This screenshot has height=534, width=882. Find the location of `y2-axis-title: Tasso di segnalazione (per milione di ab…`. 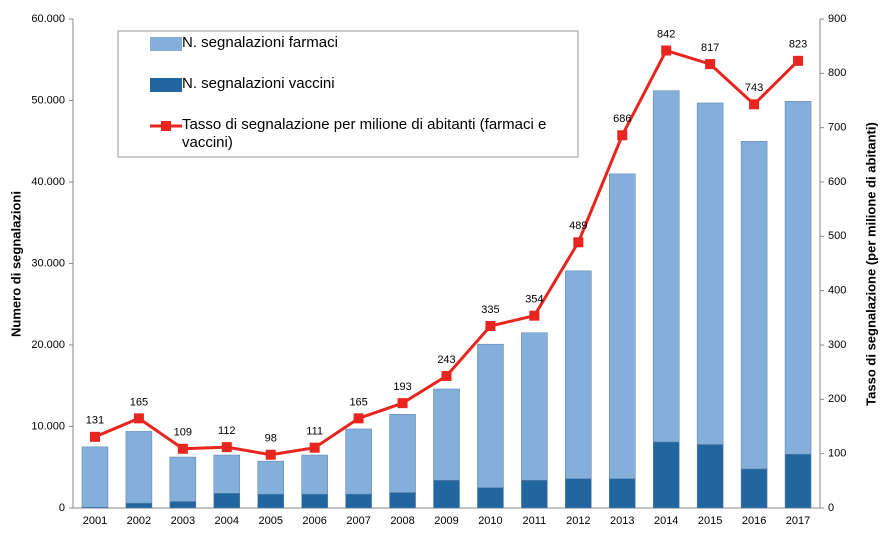

y2-axis-title: Tasso di segnalazione (per milione di ab… is located at coordinates (870, 264).